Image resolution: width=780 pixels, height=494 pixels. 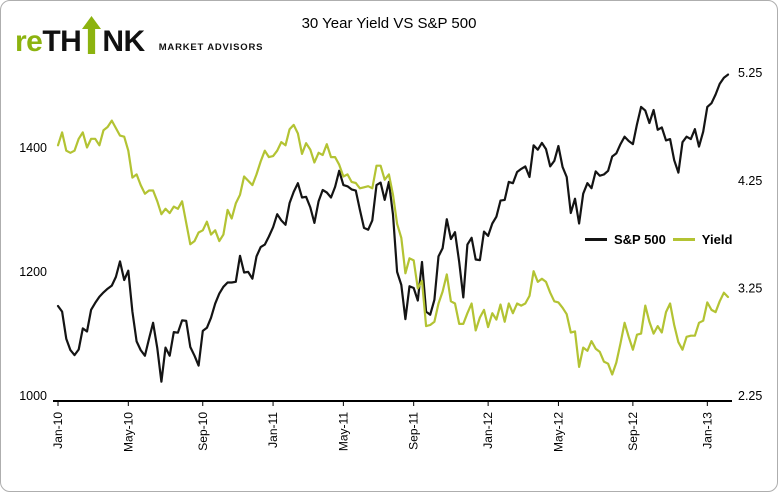 What do you see at coordinates (707, 430) in the screenshot?
I see `x-tick-label: Jan-13` at bounding box center [707, 430].